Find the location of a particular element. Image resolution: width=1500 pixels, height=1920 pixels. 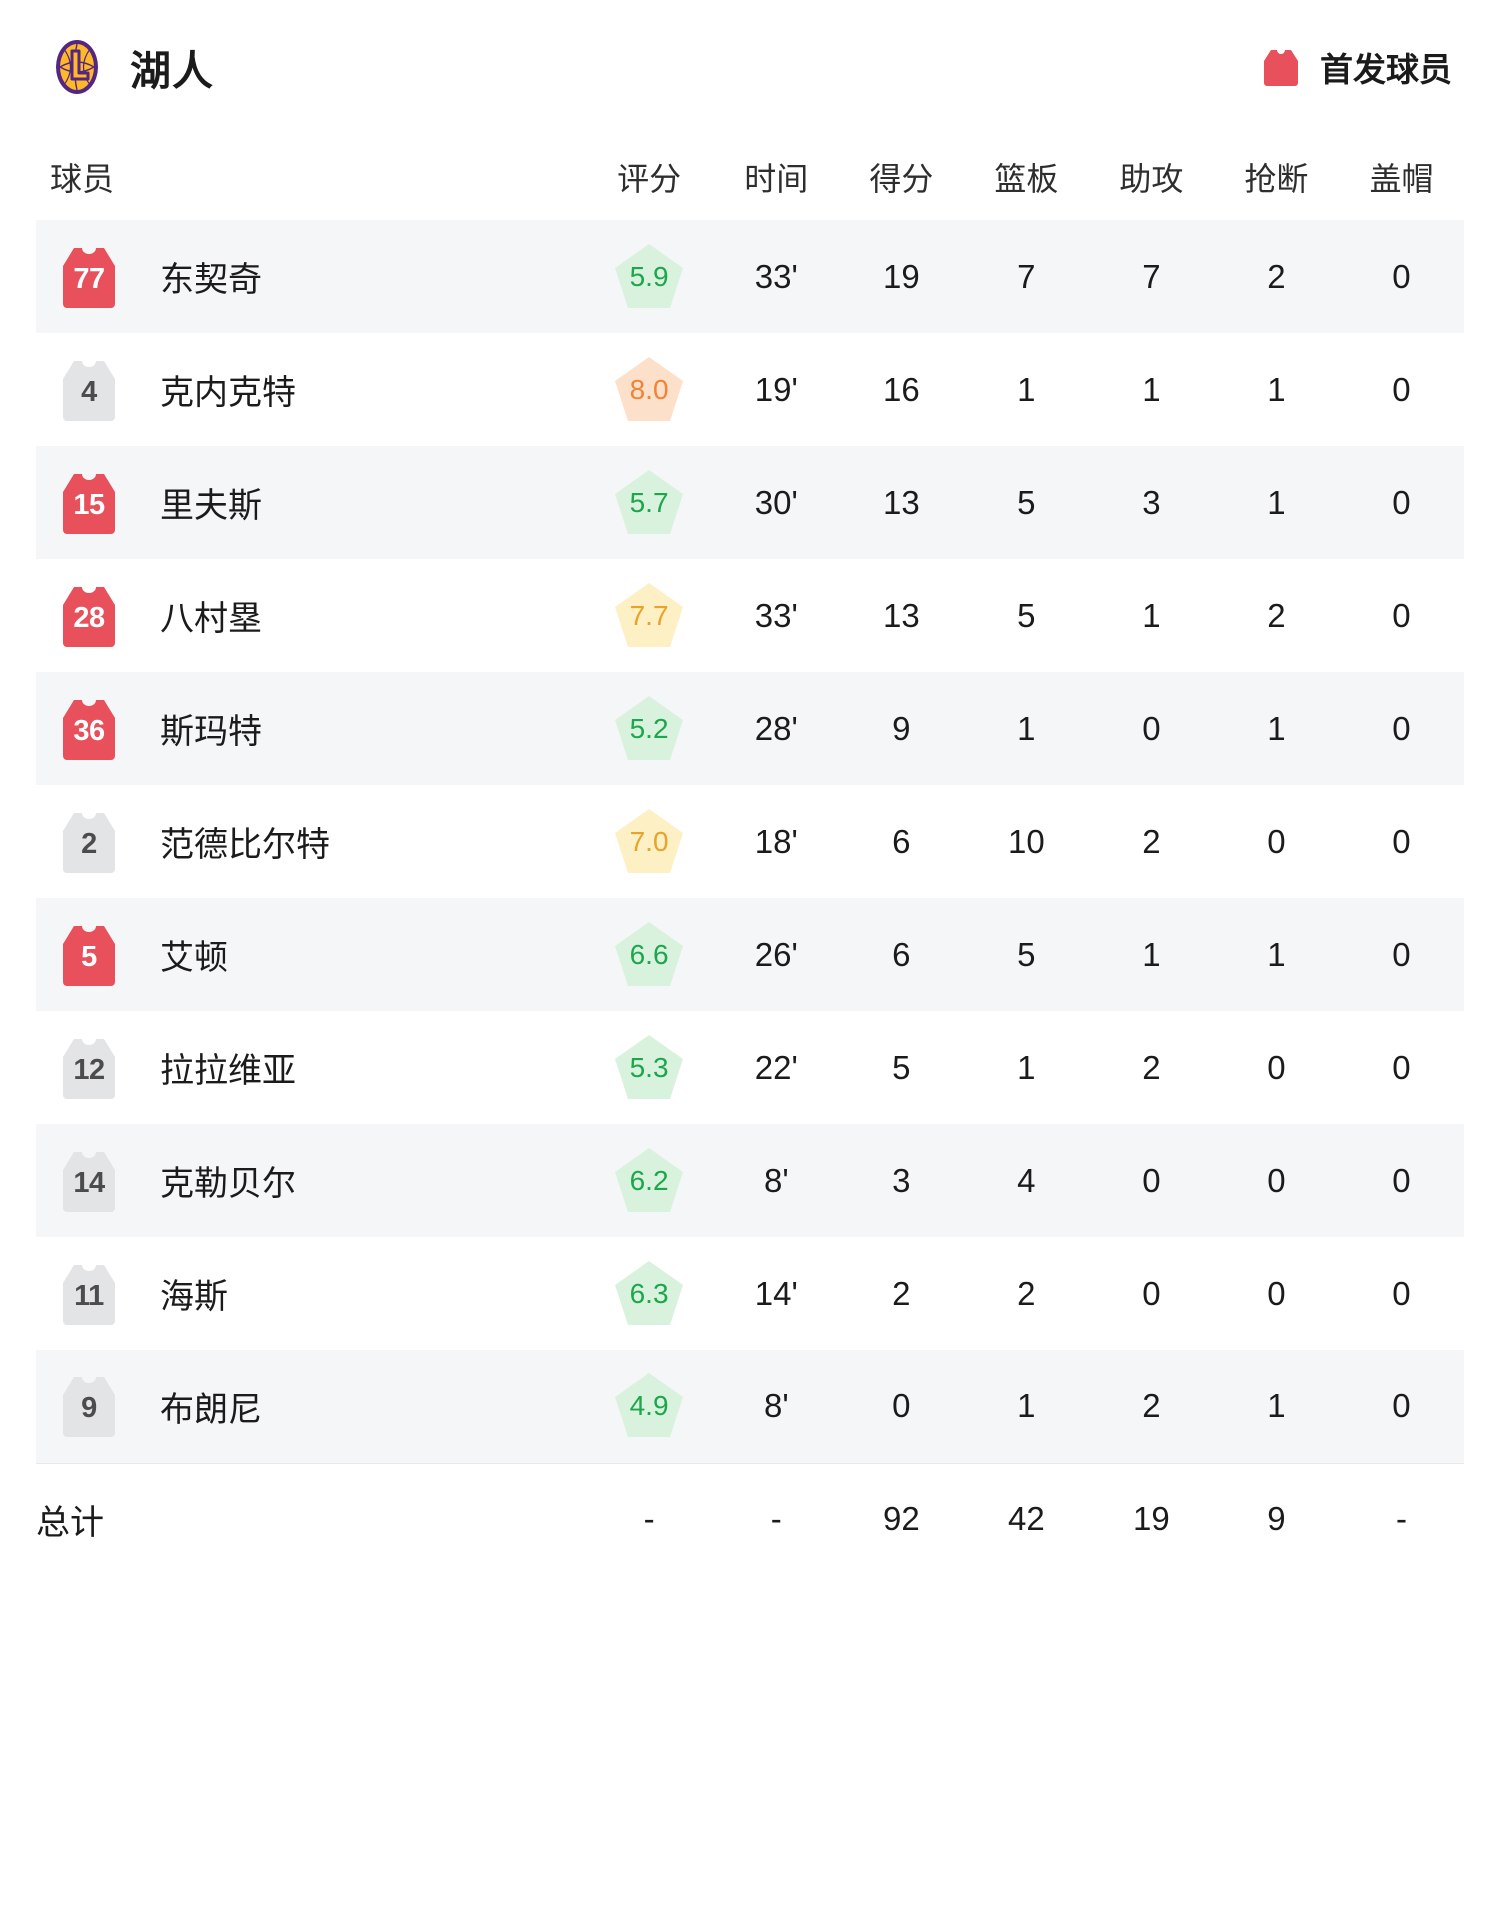

rating-value: 5.9 is located at coordinates (649, 276).